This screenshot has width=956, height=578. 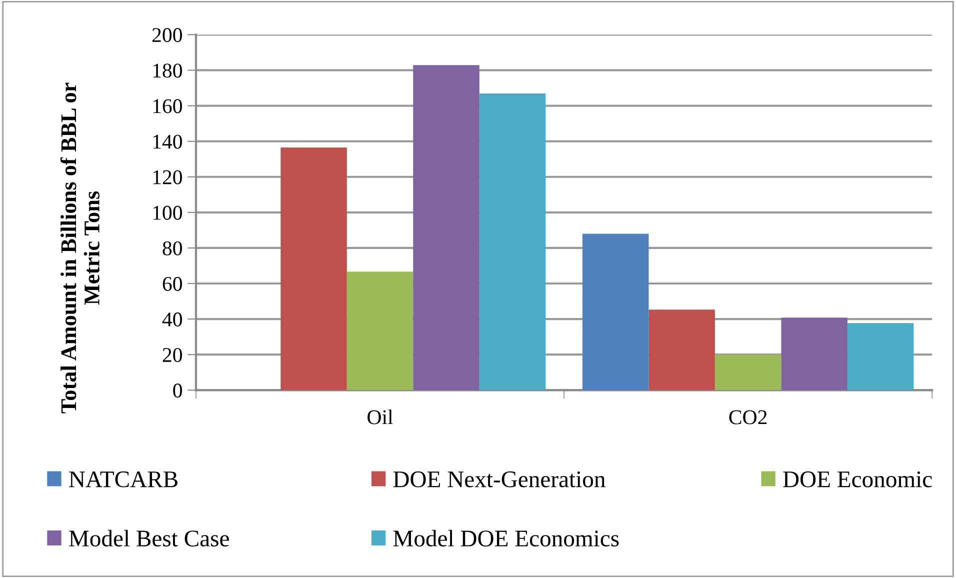 What do you see at coordinates (167, 177) in the screenshot?
I see `y-tick-label: 120` at bounding box center [167, 177].